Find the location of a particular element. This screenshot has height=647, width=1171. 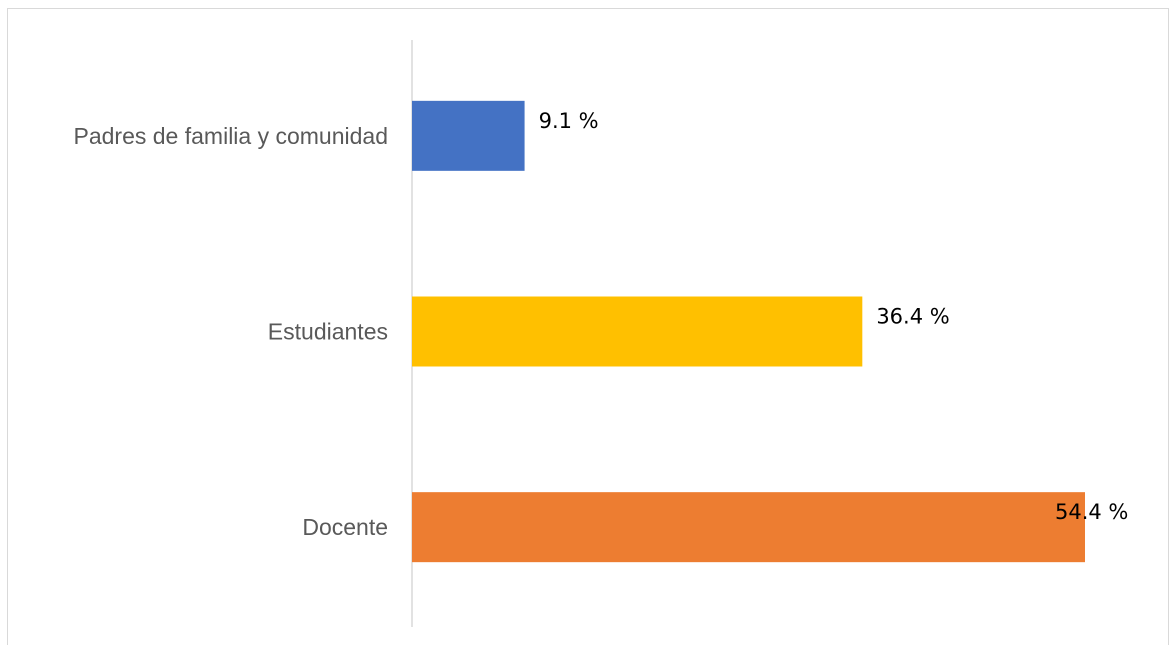

data-label-1: 9.1 % is located at coordinates (569, 121).